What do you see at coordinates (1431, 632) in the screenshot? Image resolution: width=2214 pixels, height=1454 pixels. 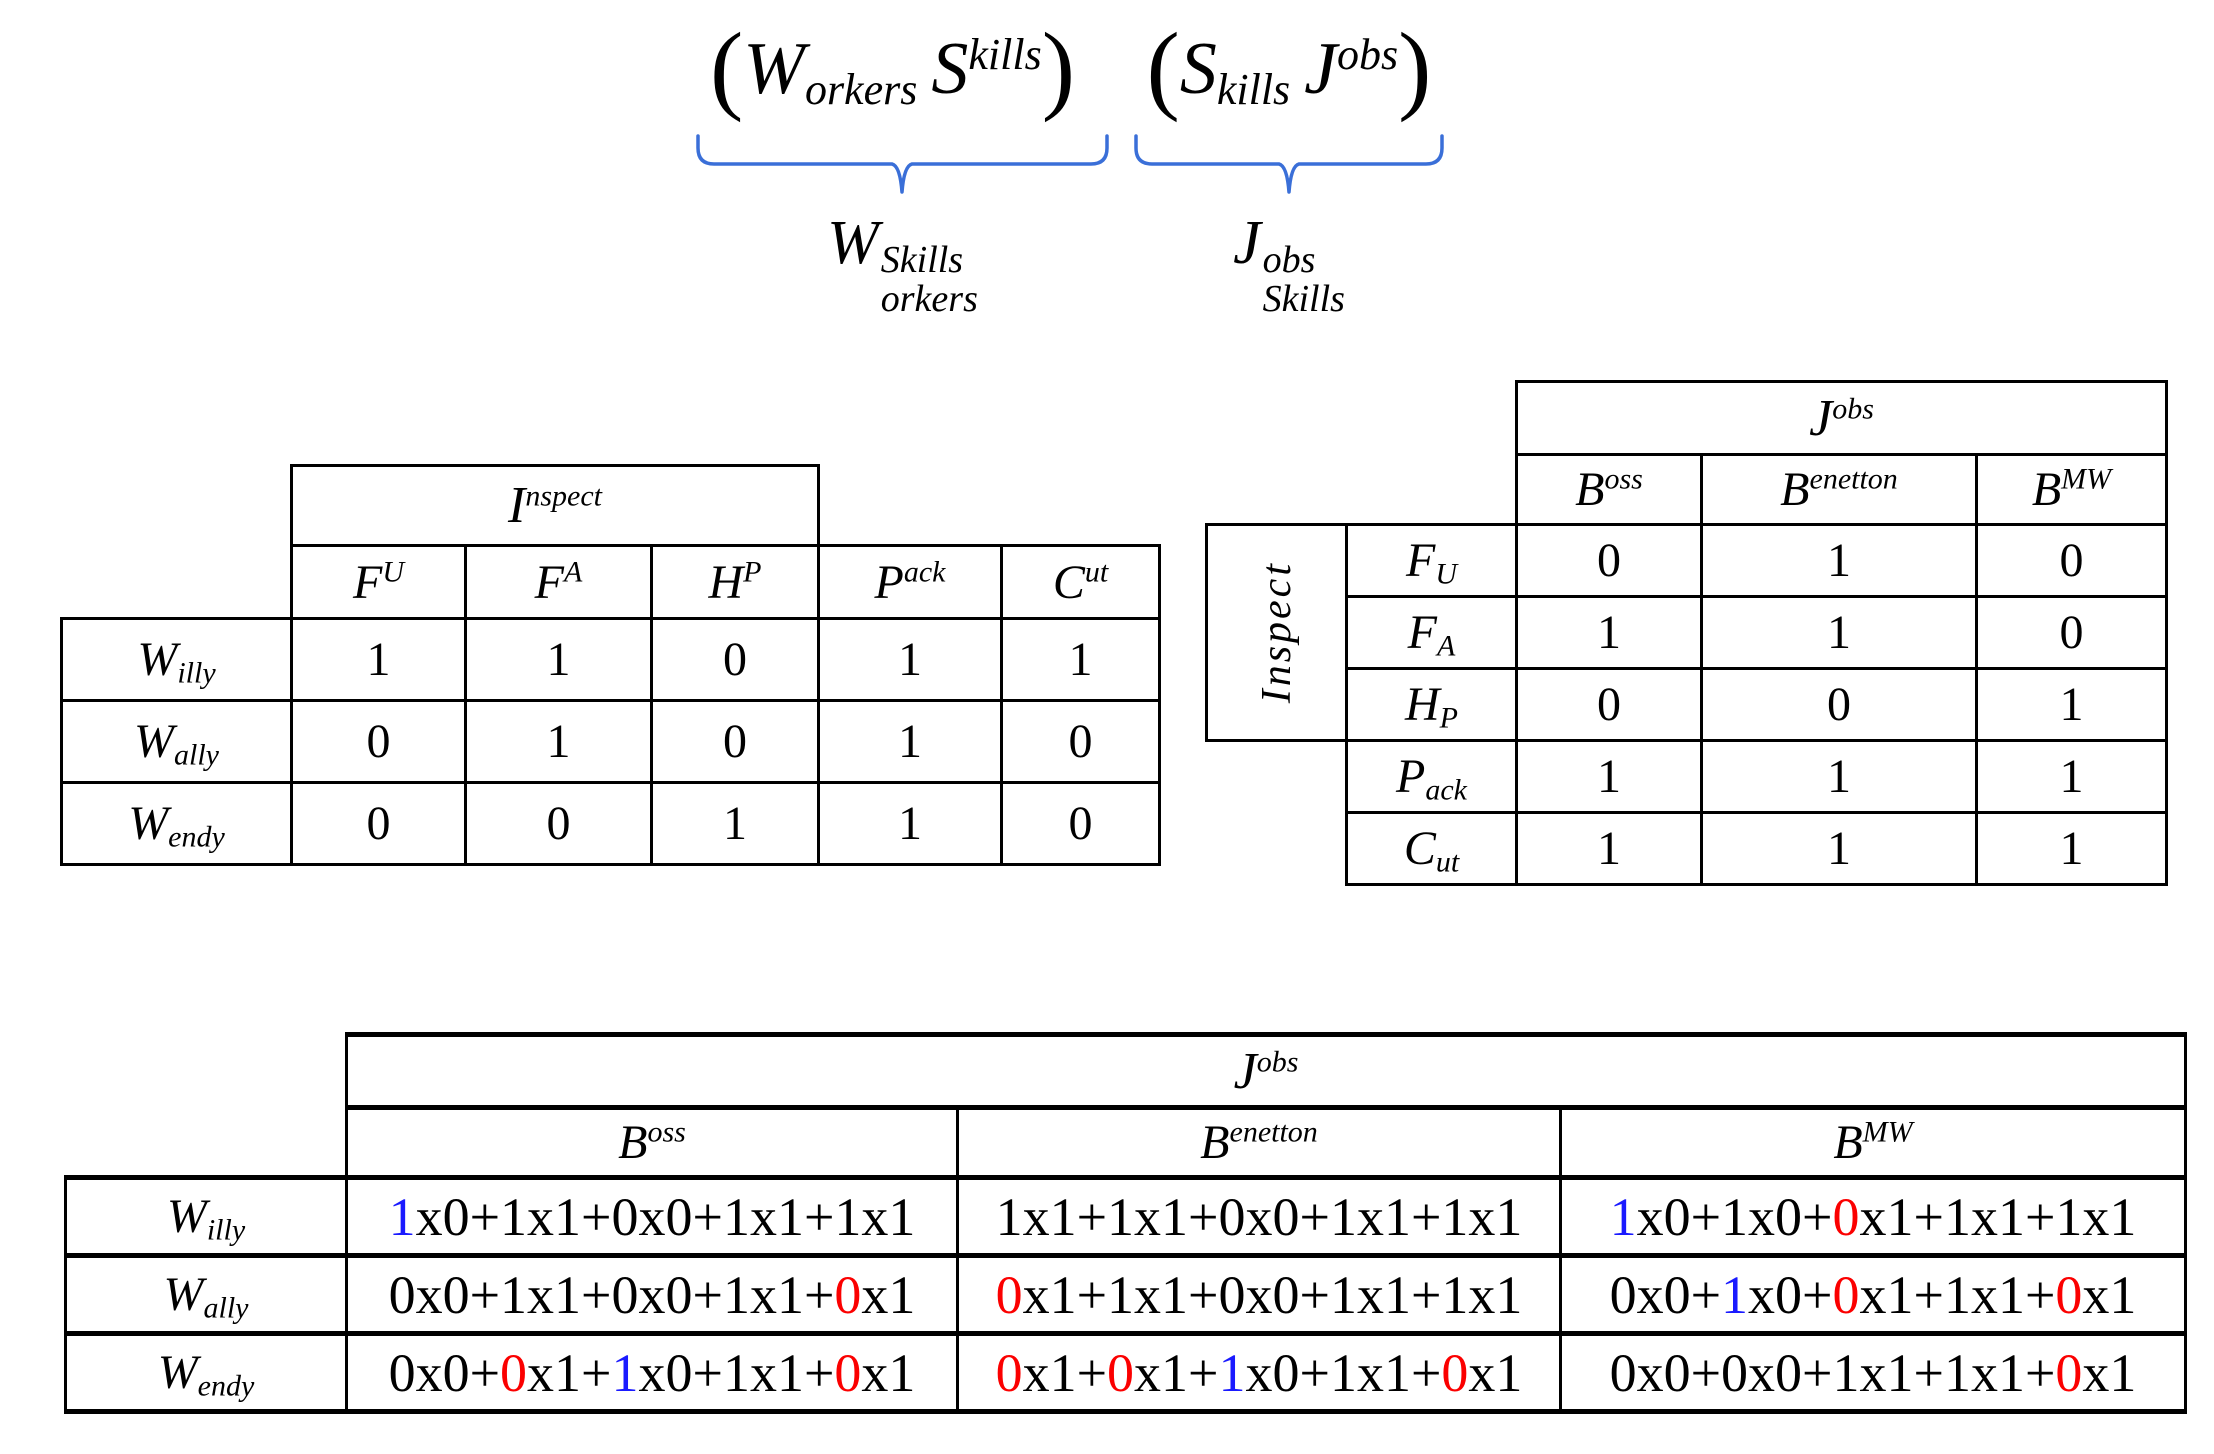 I see `row-label: FA` at bounding box center [1431, 632].